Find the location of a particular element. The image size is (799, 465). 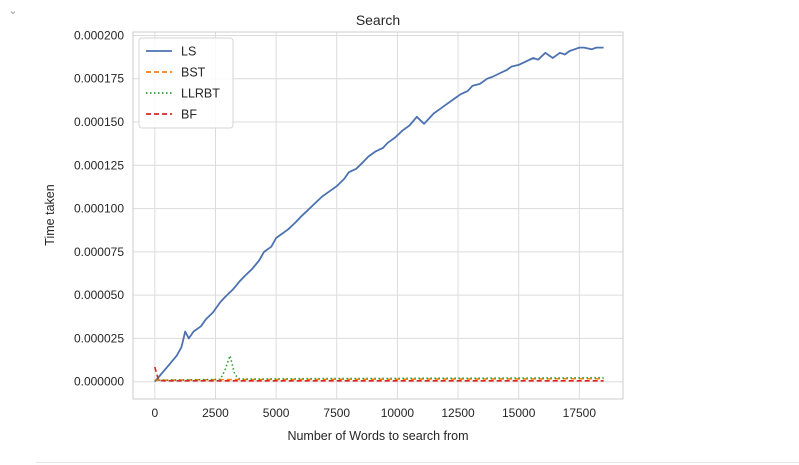

x-axis-label: Number of Words to search from is located at coordinates (377, 436).